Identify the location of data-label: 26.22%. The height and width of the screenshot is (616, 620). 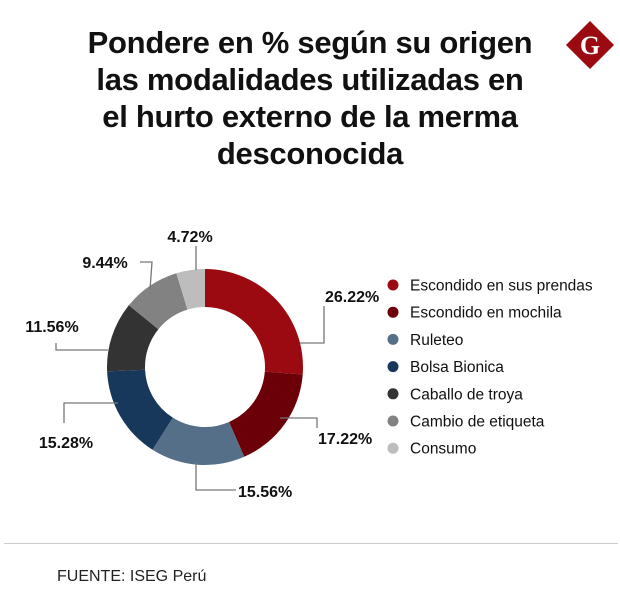
(352, 297).